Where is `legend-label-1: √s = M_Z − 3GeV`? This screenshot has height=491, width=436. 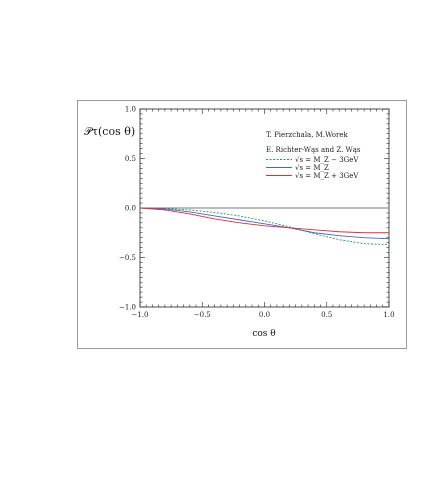 legend-label-1: √s = M_Z − 3GeV is located at coordinates (327, 160).